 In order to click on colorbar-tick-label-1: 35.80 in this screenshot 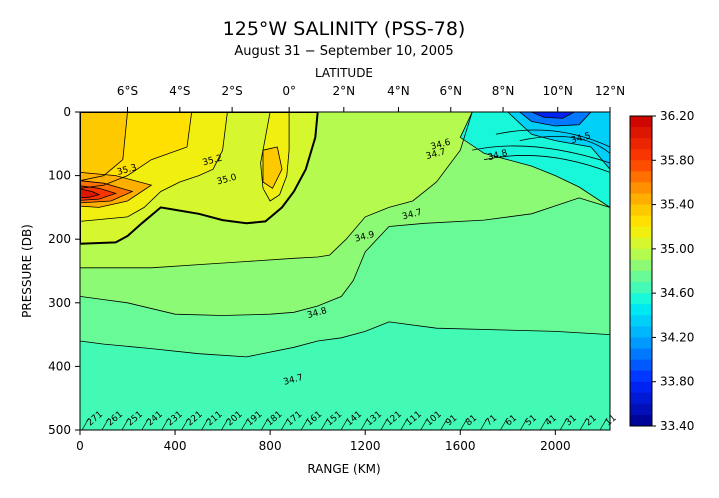, I will do `click(677, 160)`.